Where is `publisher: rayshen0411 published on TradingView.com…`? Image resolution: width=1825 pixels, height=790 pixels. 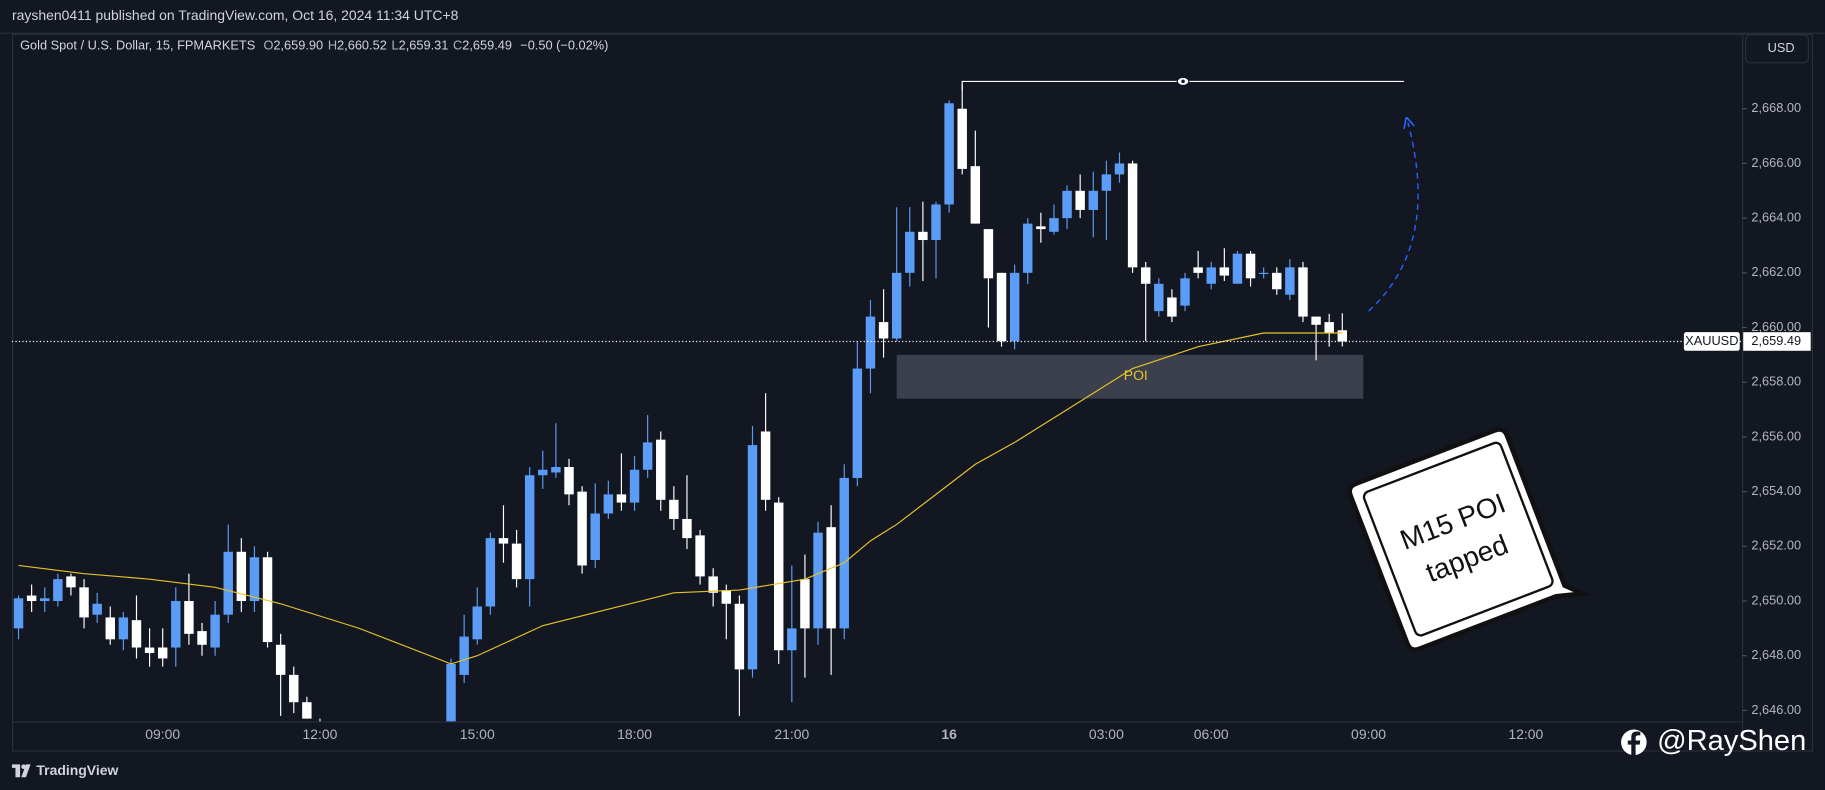 publisher: rayshen0411 published on TradingView.com… is located at coordinates (235, 15).